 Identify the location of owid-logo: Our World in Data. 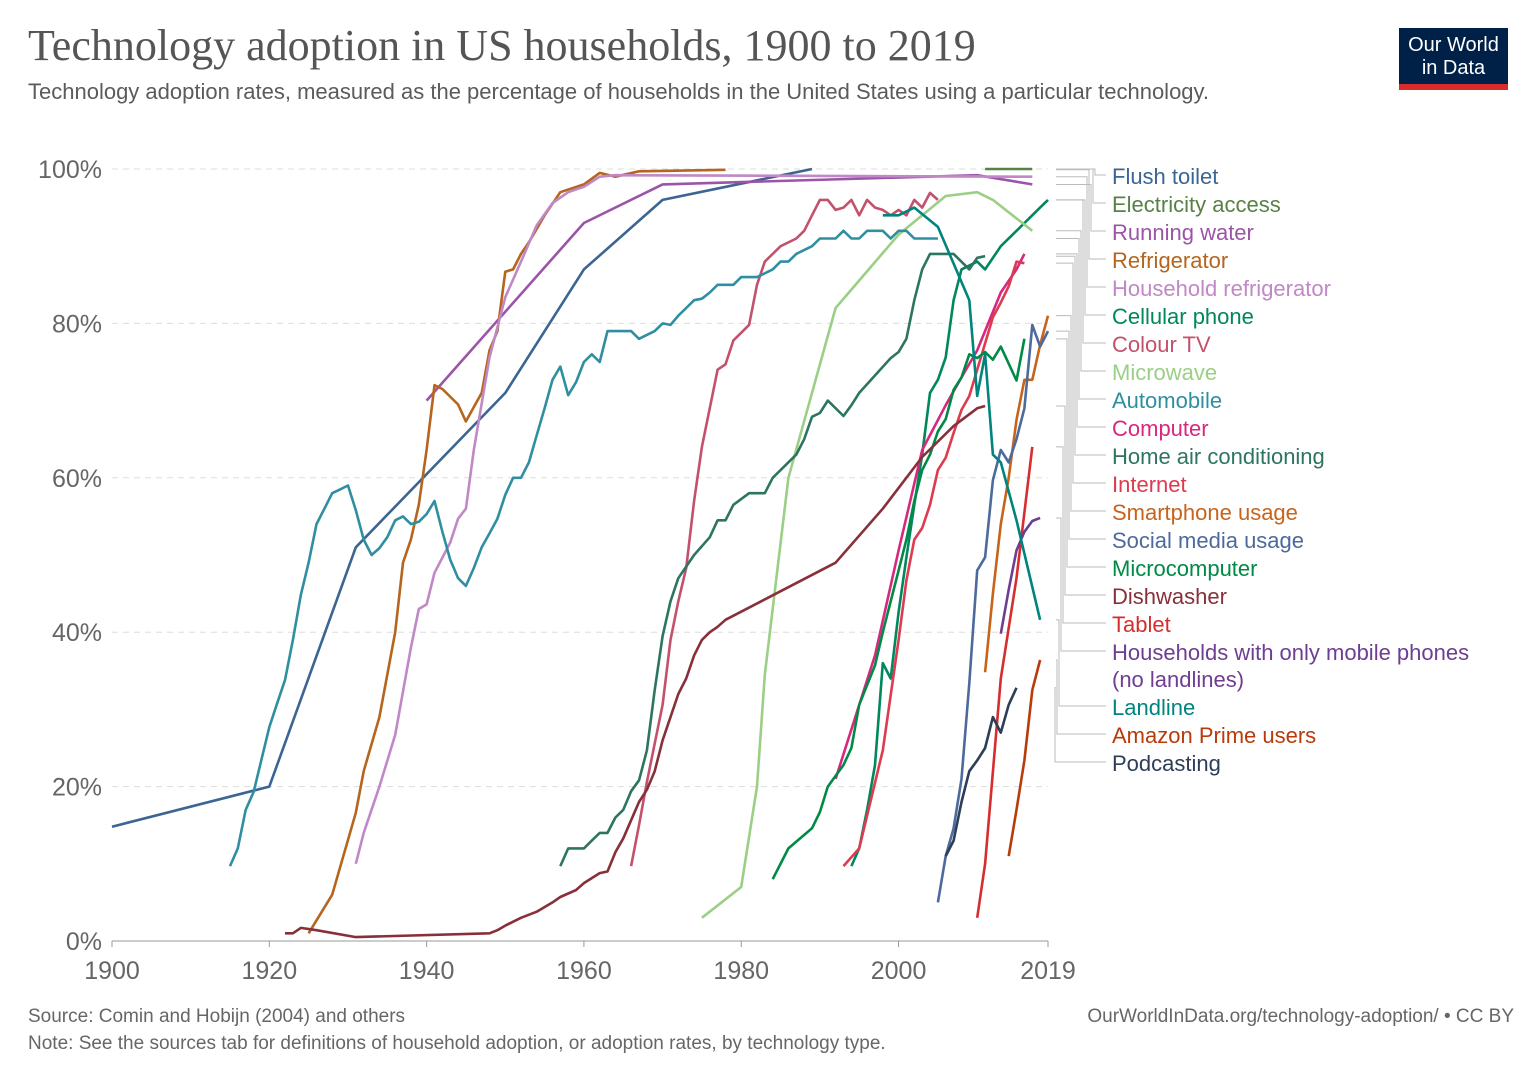
(1453, 59).